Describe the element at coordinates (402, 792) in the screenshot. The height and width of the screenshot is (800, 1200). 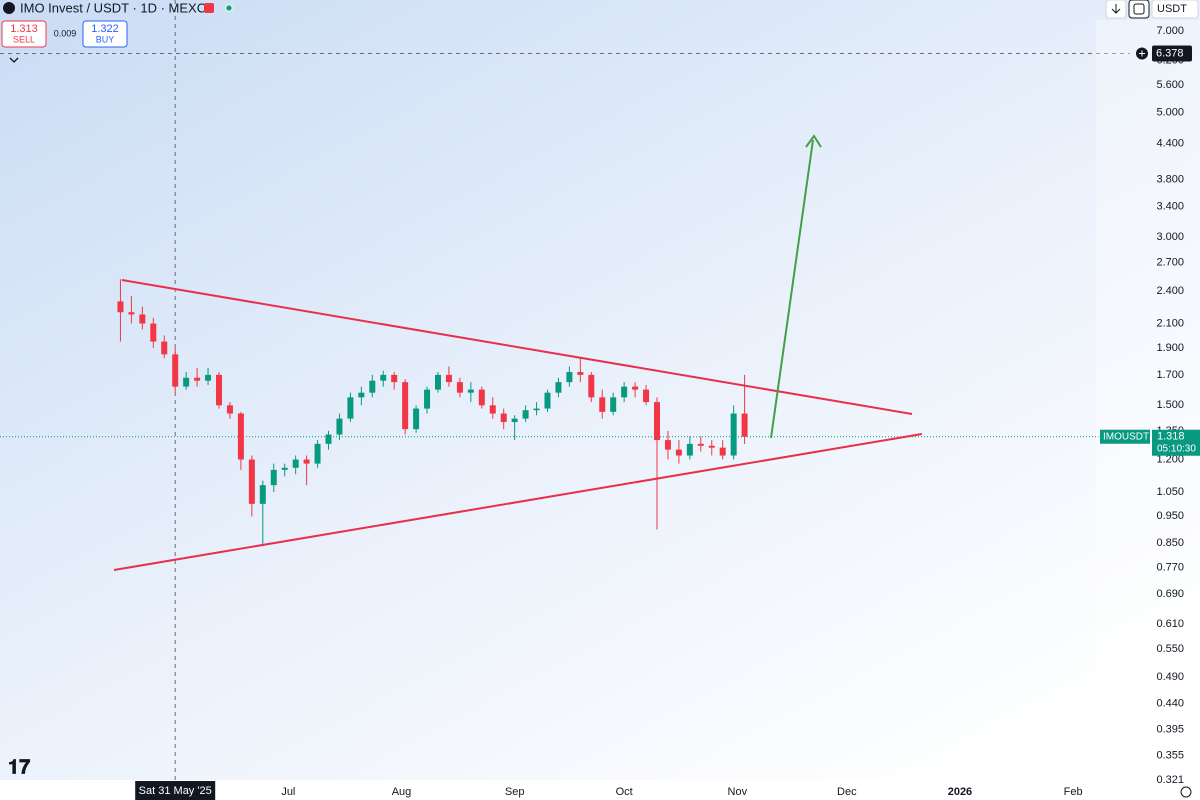
I see `x-tick-label: Aug` at that location.